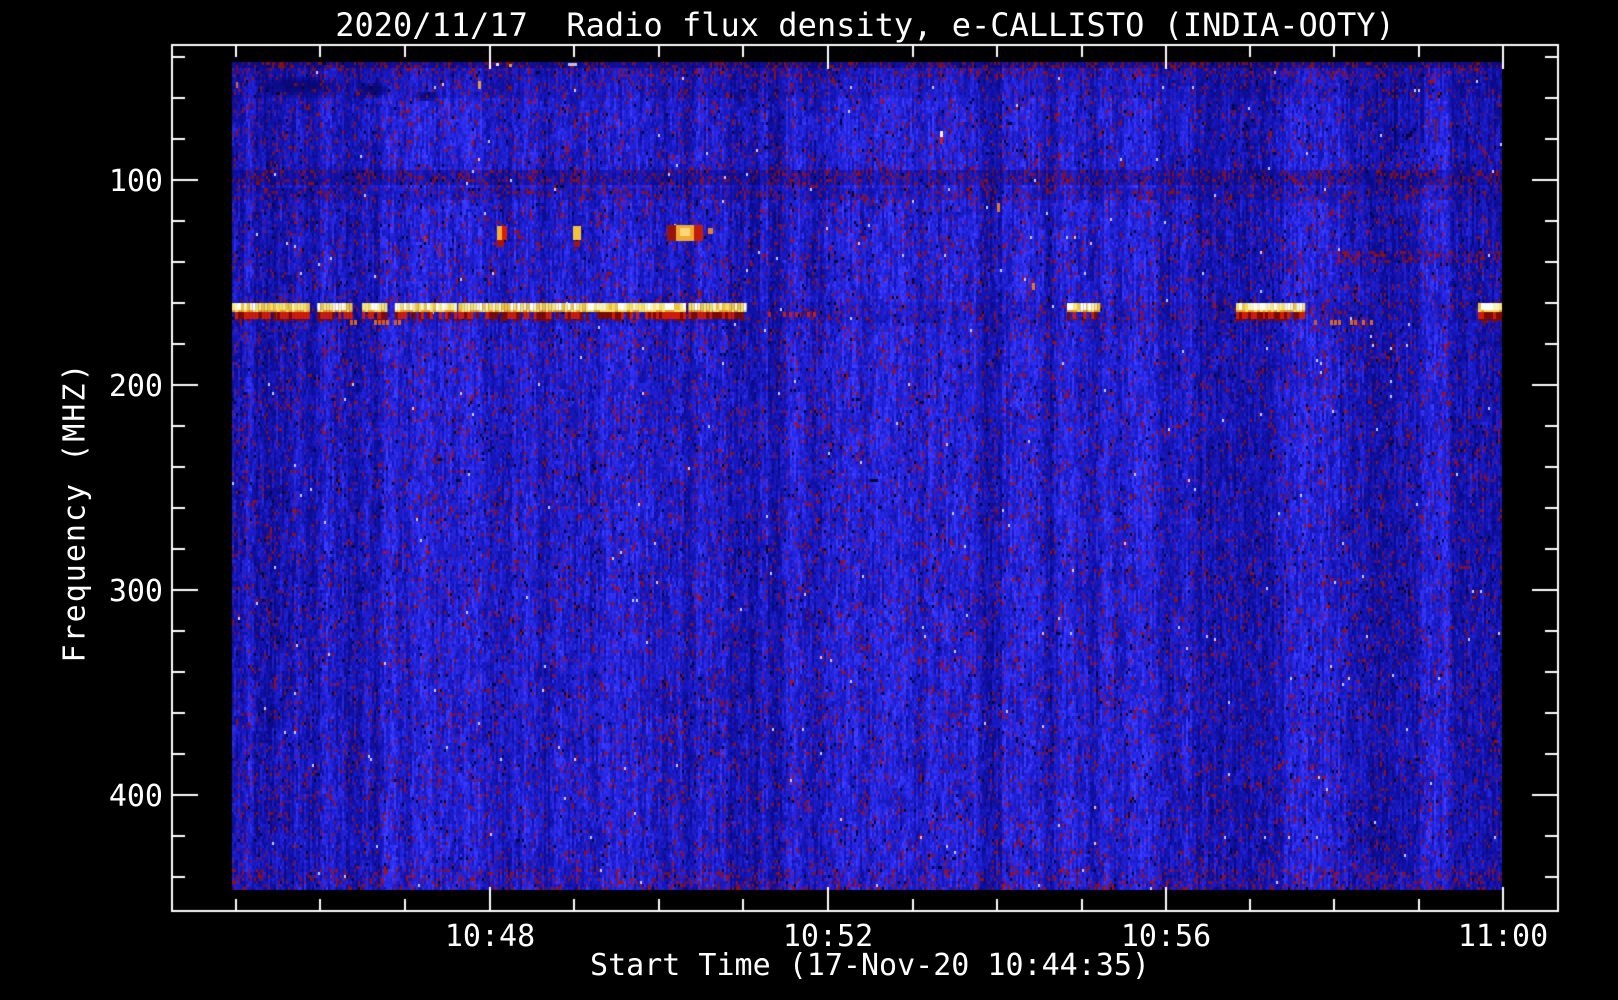 The height and width of the screenshot is (1000, 1618). I want to click on x-tick-label-10:56: 10:56, so click(1166, 936).